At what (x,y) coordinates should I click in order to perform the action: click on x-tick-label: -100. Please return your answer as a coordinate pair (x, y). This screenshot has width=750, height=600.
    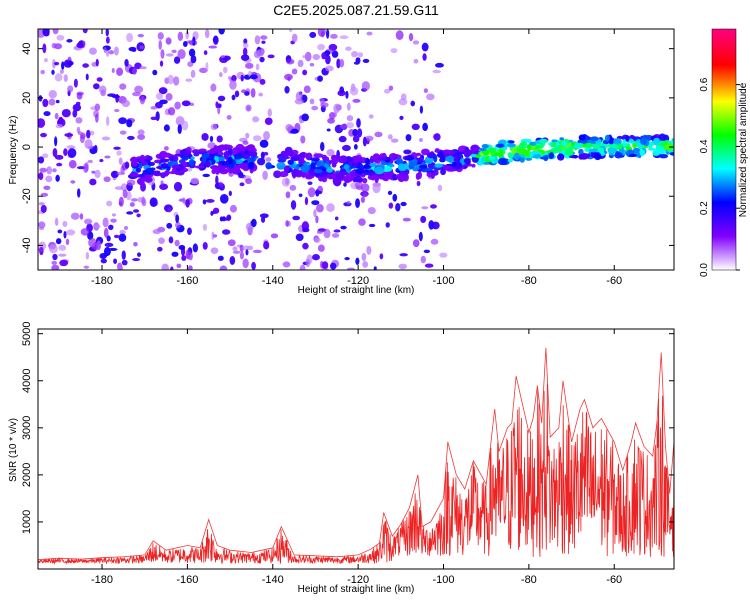
    Looking at the image, I should click on (443, 281).